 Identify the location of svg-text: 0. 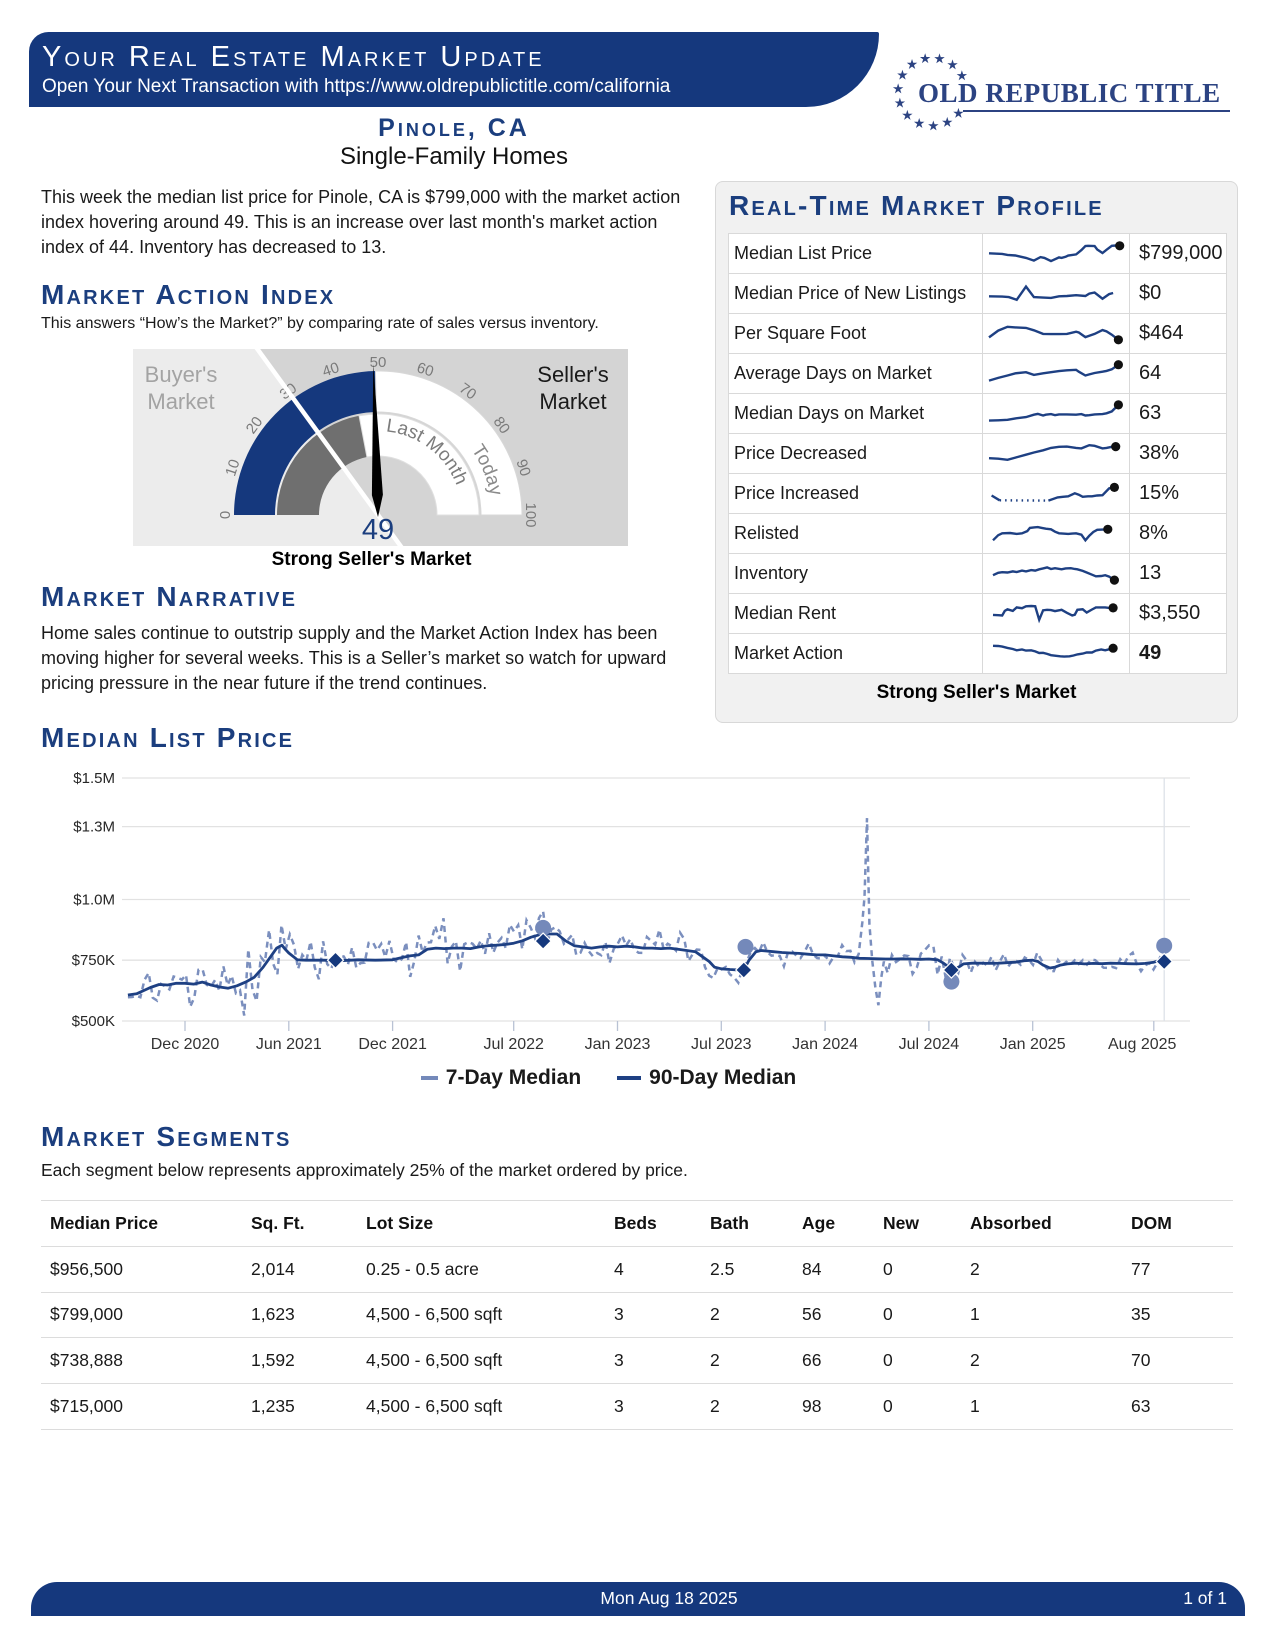
(225, 515).